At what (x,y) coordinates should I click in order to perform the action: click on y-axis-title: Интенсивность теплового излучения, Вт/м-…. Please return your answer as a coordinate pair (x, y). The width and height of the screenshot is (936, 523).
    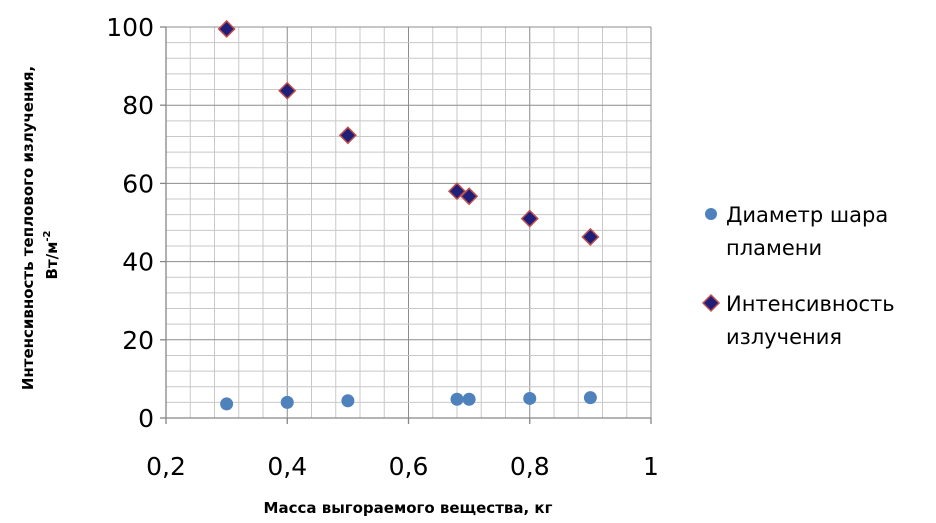
    Looking at the image, I should click on (40, 228).